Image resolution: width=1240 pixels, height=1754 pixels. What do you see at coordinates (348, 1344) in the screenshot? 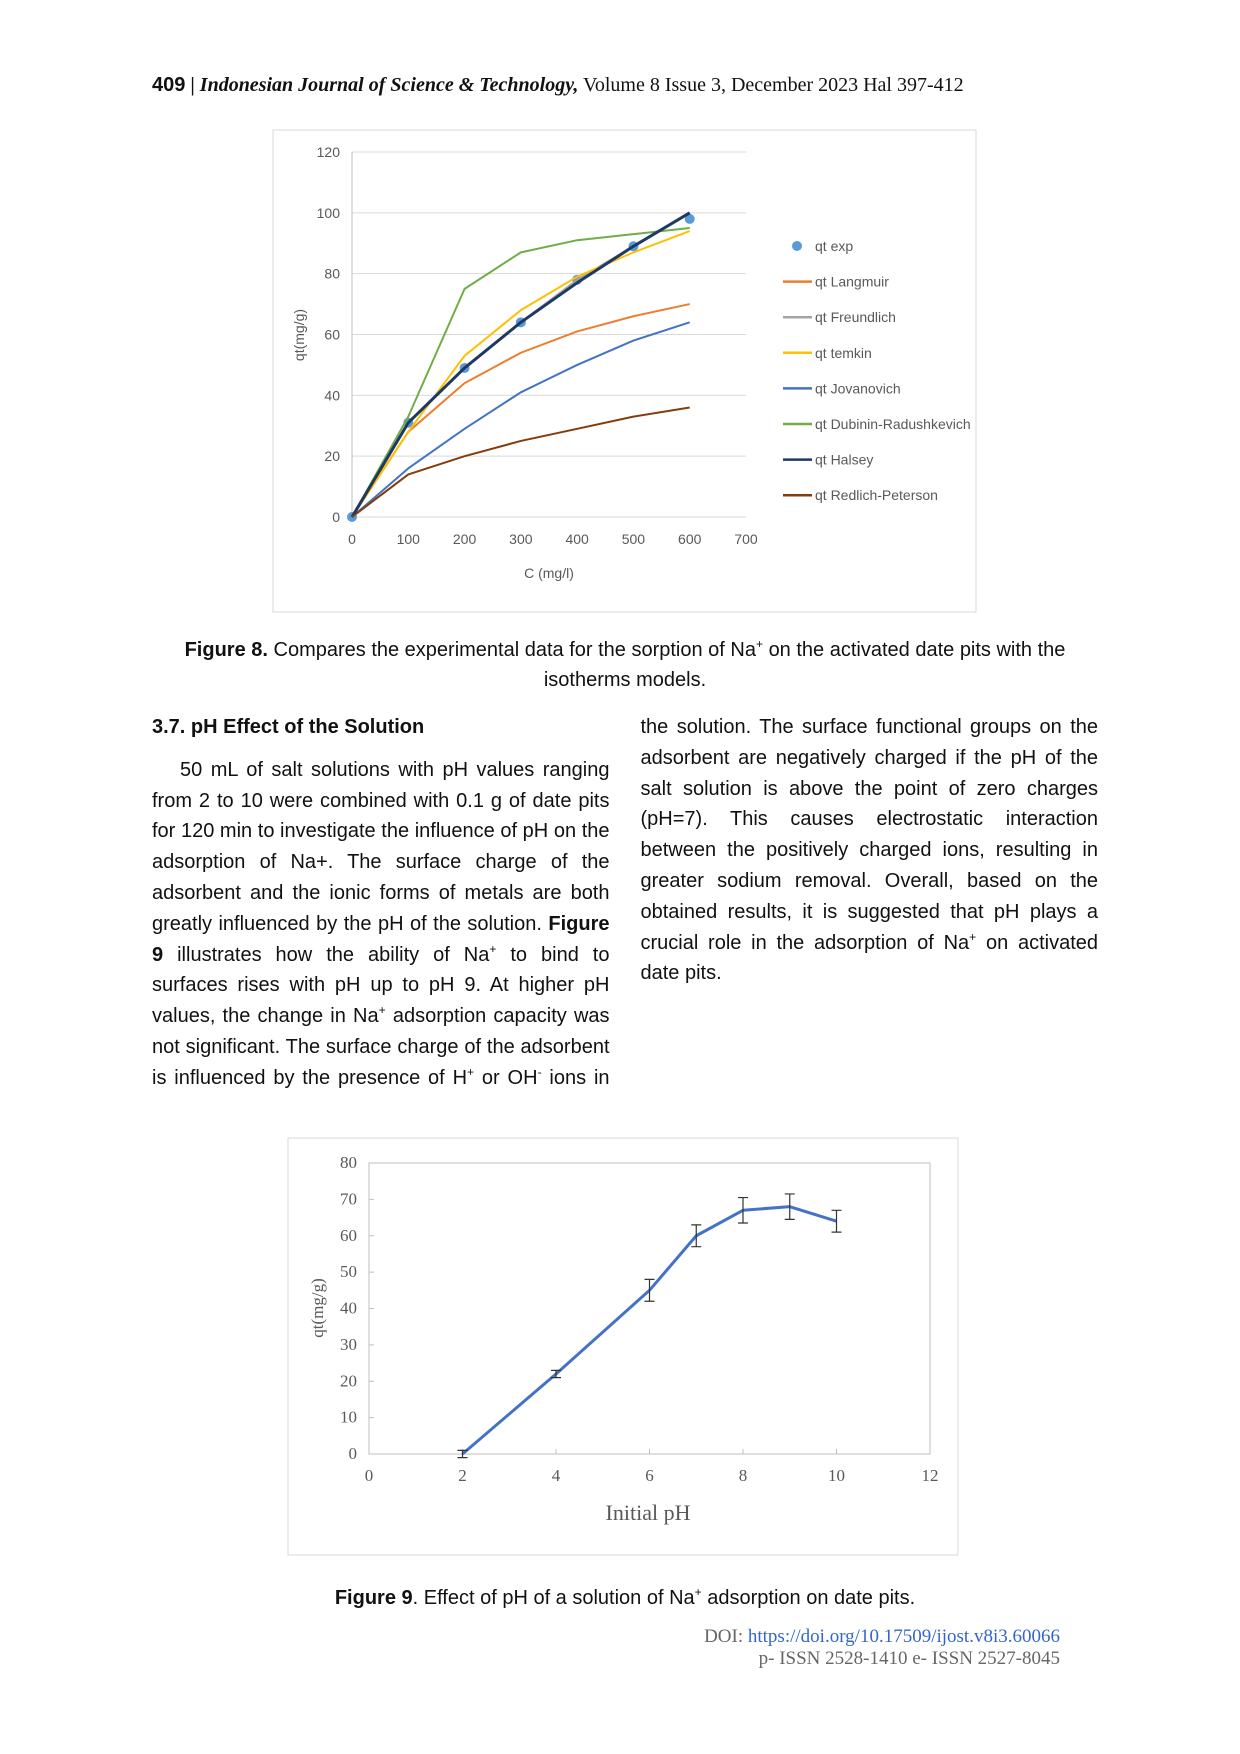
I see `y-tick-label: 30` at bounding box center [348, 1344].